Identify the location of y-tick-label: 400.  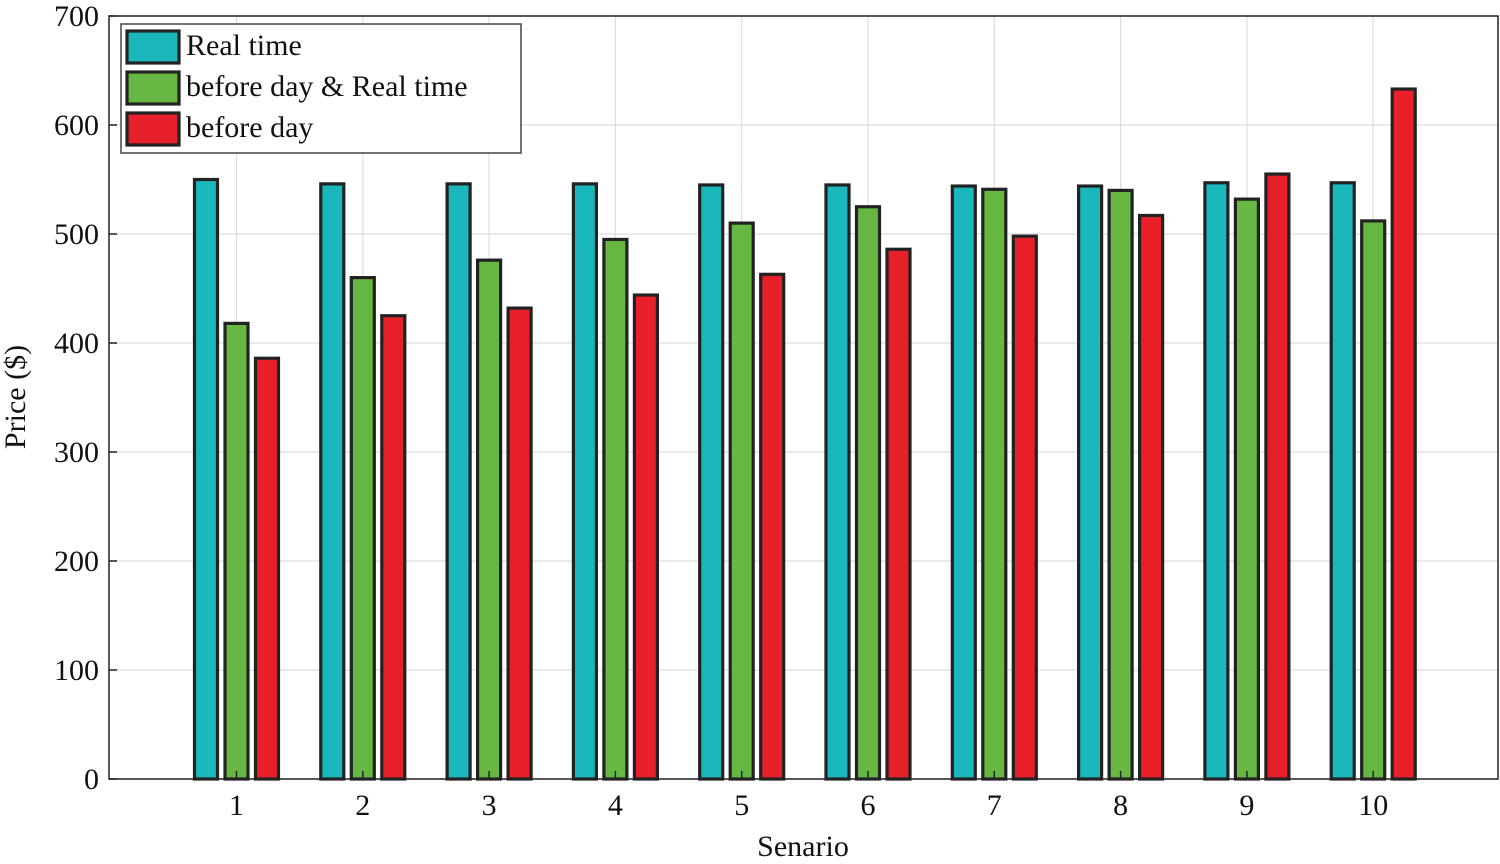
(76, 343).